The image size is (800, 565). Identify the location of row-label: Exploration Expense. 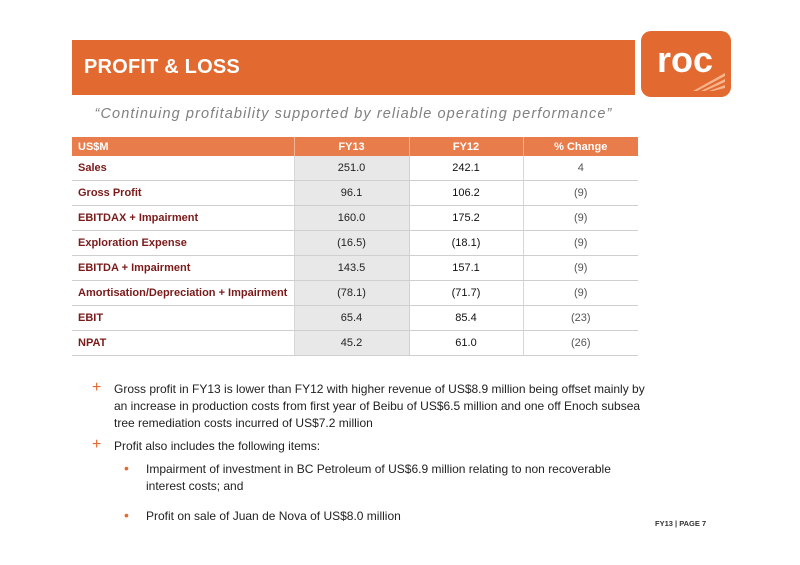
(183, 243).